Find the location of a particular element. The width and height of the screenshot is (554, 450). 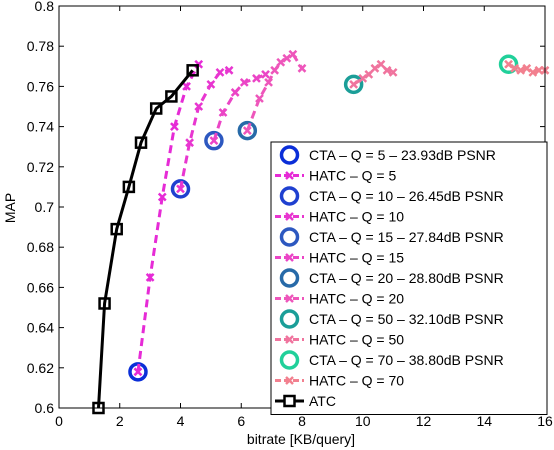

legend-item: CTA – Q = 15 – 27.84dB PSNR is located at coordinates (391, 237).